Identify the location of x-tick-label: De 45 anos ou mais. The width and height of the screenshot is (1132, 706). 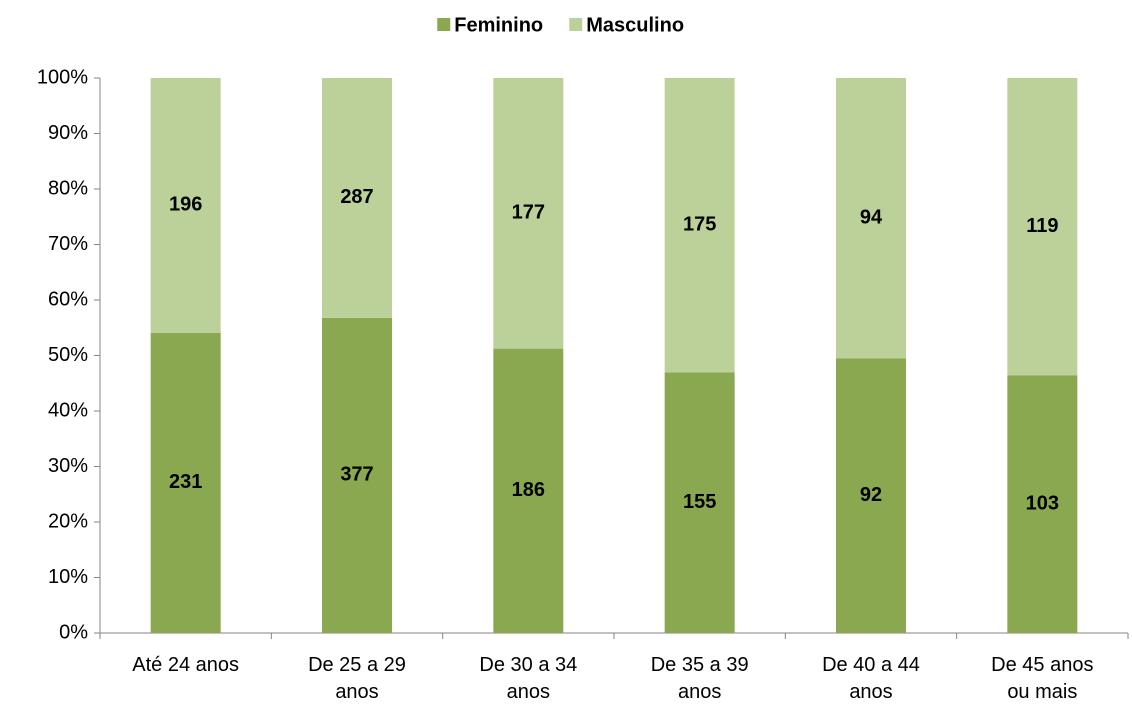
(1042, 678).